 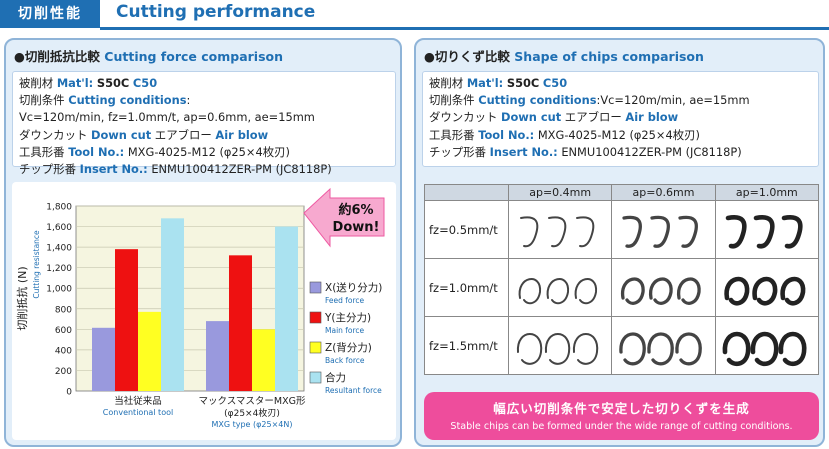 What do you see at coordinates (457, 151) in the screenshot?
I see `insert-label-jp: チップ形番` at bounding box center [457, 151].